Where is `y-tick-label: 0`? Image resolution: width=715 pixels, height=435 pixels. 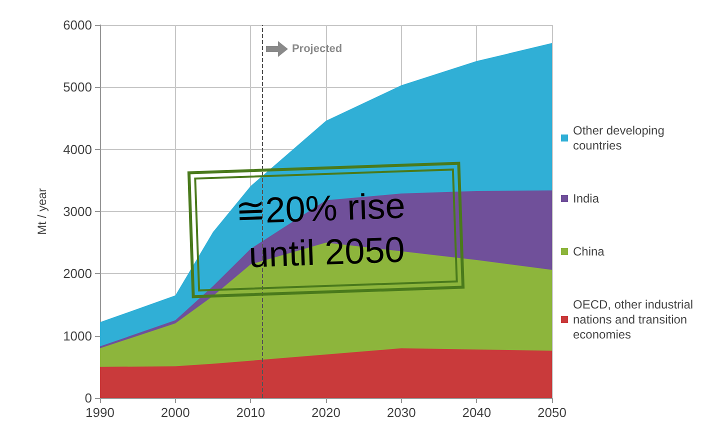
y-tick-label: 0 is located at coordinates (88, 398).